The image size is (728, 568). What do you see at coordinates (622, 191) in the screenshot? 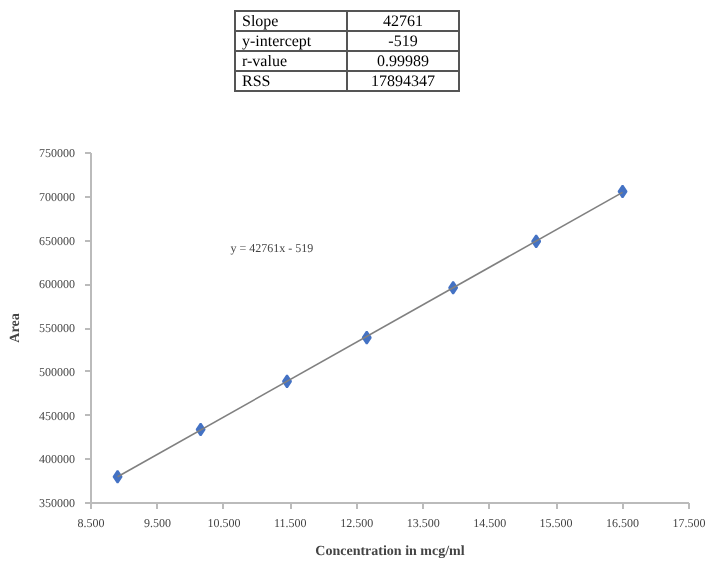
I see `point` at bounding box center [622, 191].